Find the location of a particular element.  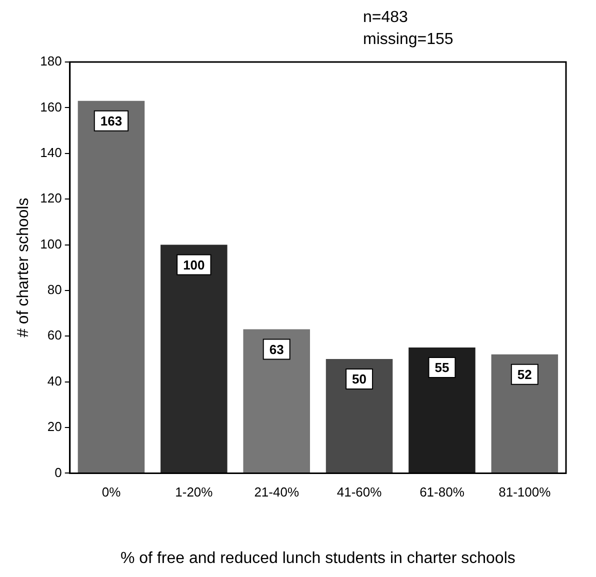

y-tick-label: 60 is located at coordinates (54, 335).